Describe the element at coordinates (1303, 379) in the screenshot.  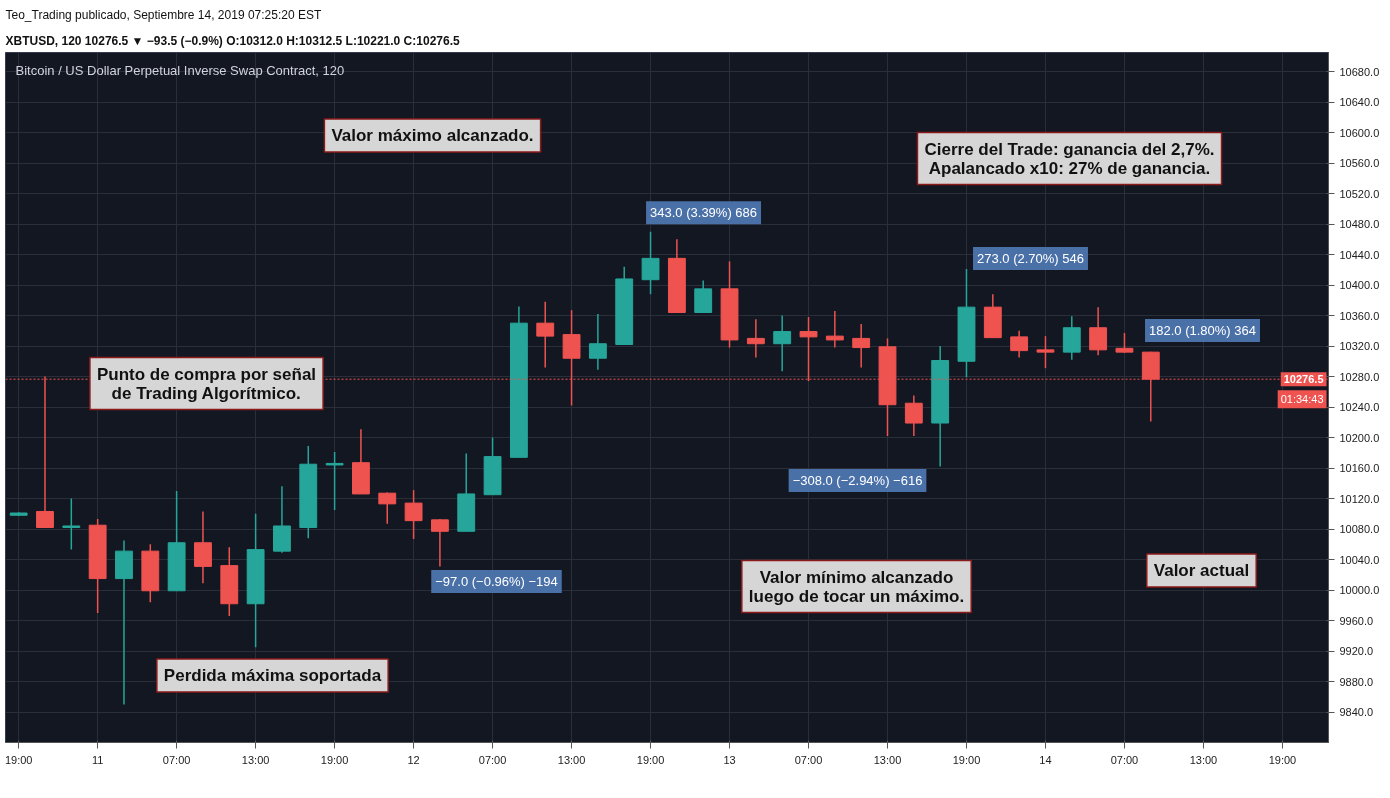
I see `ref-line-label: 10276.5` at that location.